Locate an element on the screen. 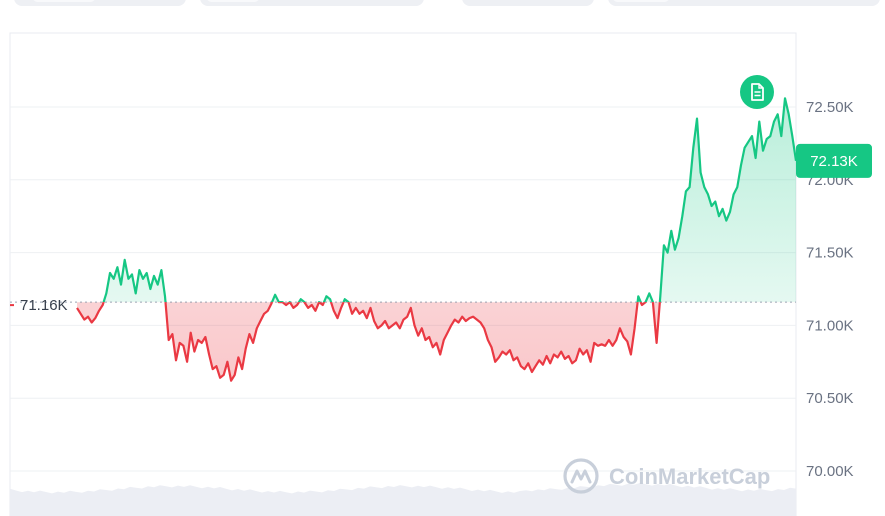 The width and height of the screenshot is (885, 516). current-price-value: 72.13K is located at coordinates (834, 161).